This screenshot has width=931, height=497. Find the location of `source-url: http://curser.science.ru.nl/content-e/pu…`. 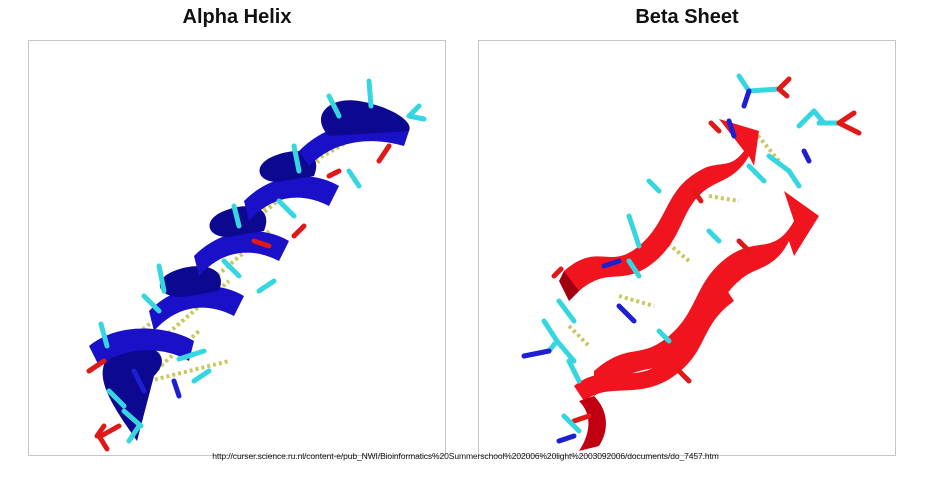

source-url: http://curser.science.ru.nl/content-e/pu… is located at coordinates (465, 456).